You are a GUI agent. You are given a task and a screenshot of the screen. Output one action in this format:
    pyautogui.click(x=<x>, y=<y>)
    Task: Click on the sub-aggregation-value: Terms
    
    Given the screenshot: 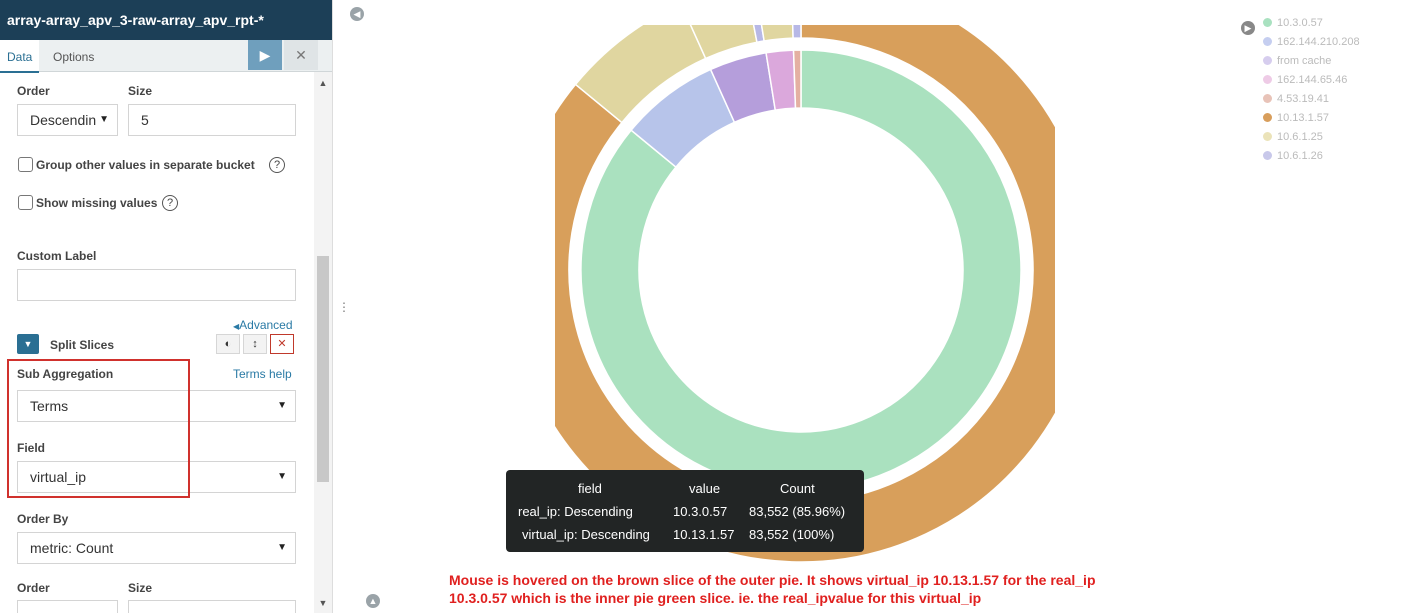 What is the action you would take?
    pyautogui.click(x=49, y=406)
    